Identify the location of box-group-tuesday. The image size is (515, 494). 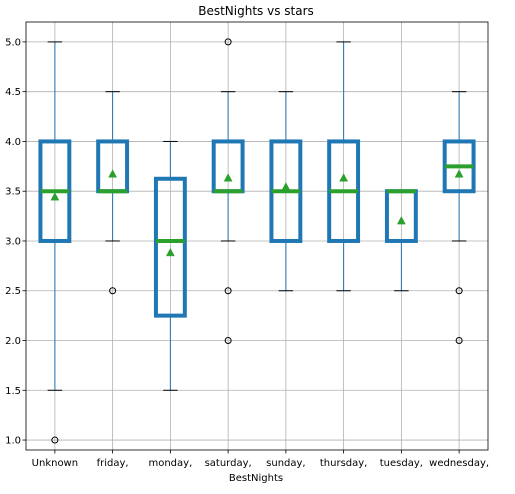
(401, 240).